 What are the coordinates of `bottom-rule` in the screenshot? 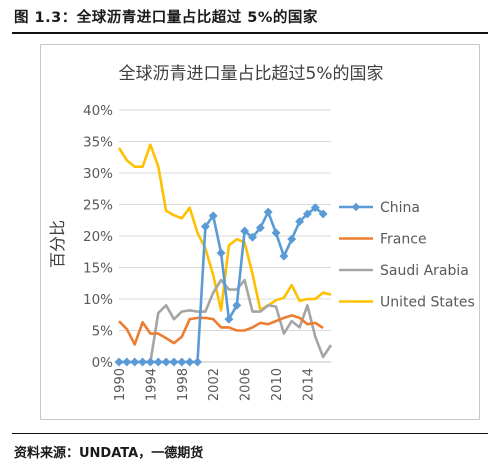 It's located at (250, 433).